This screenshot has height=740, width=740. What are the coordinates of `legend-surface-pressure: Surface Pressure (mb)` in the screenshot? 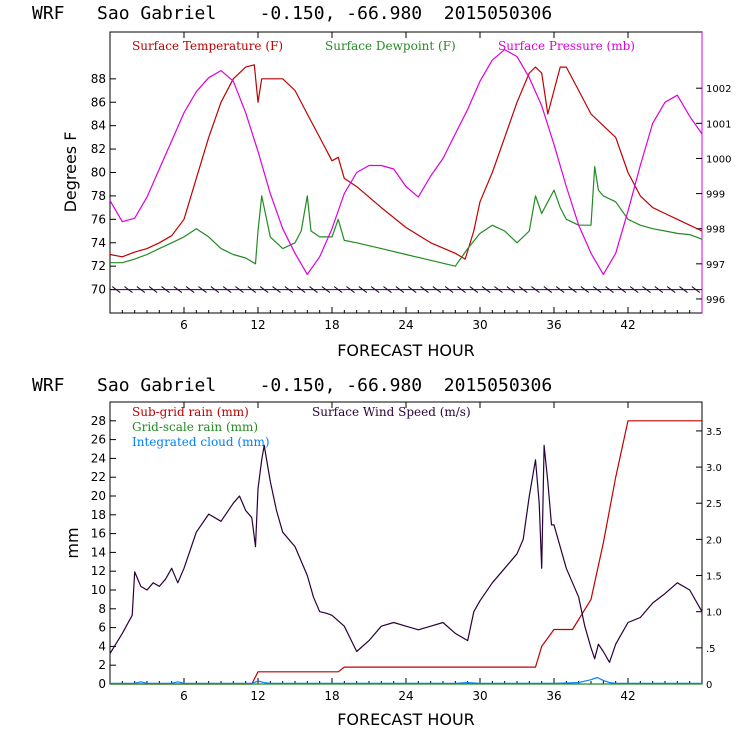 It's located at (566, 46).